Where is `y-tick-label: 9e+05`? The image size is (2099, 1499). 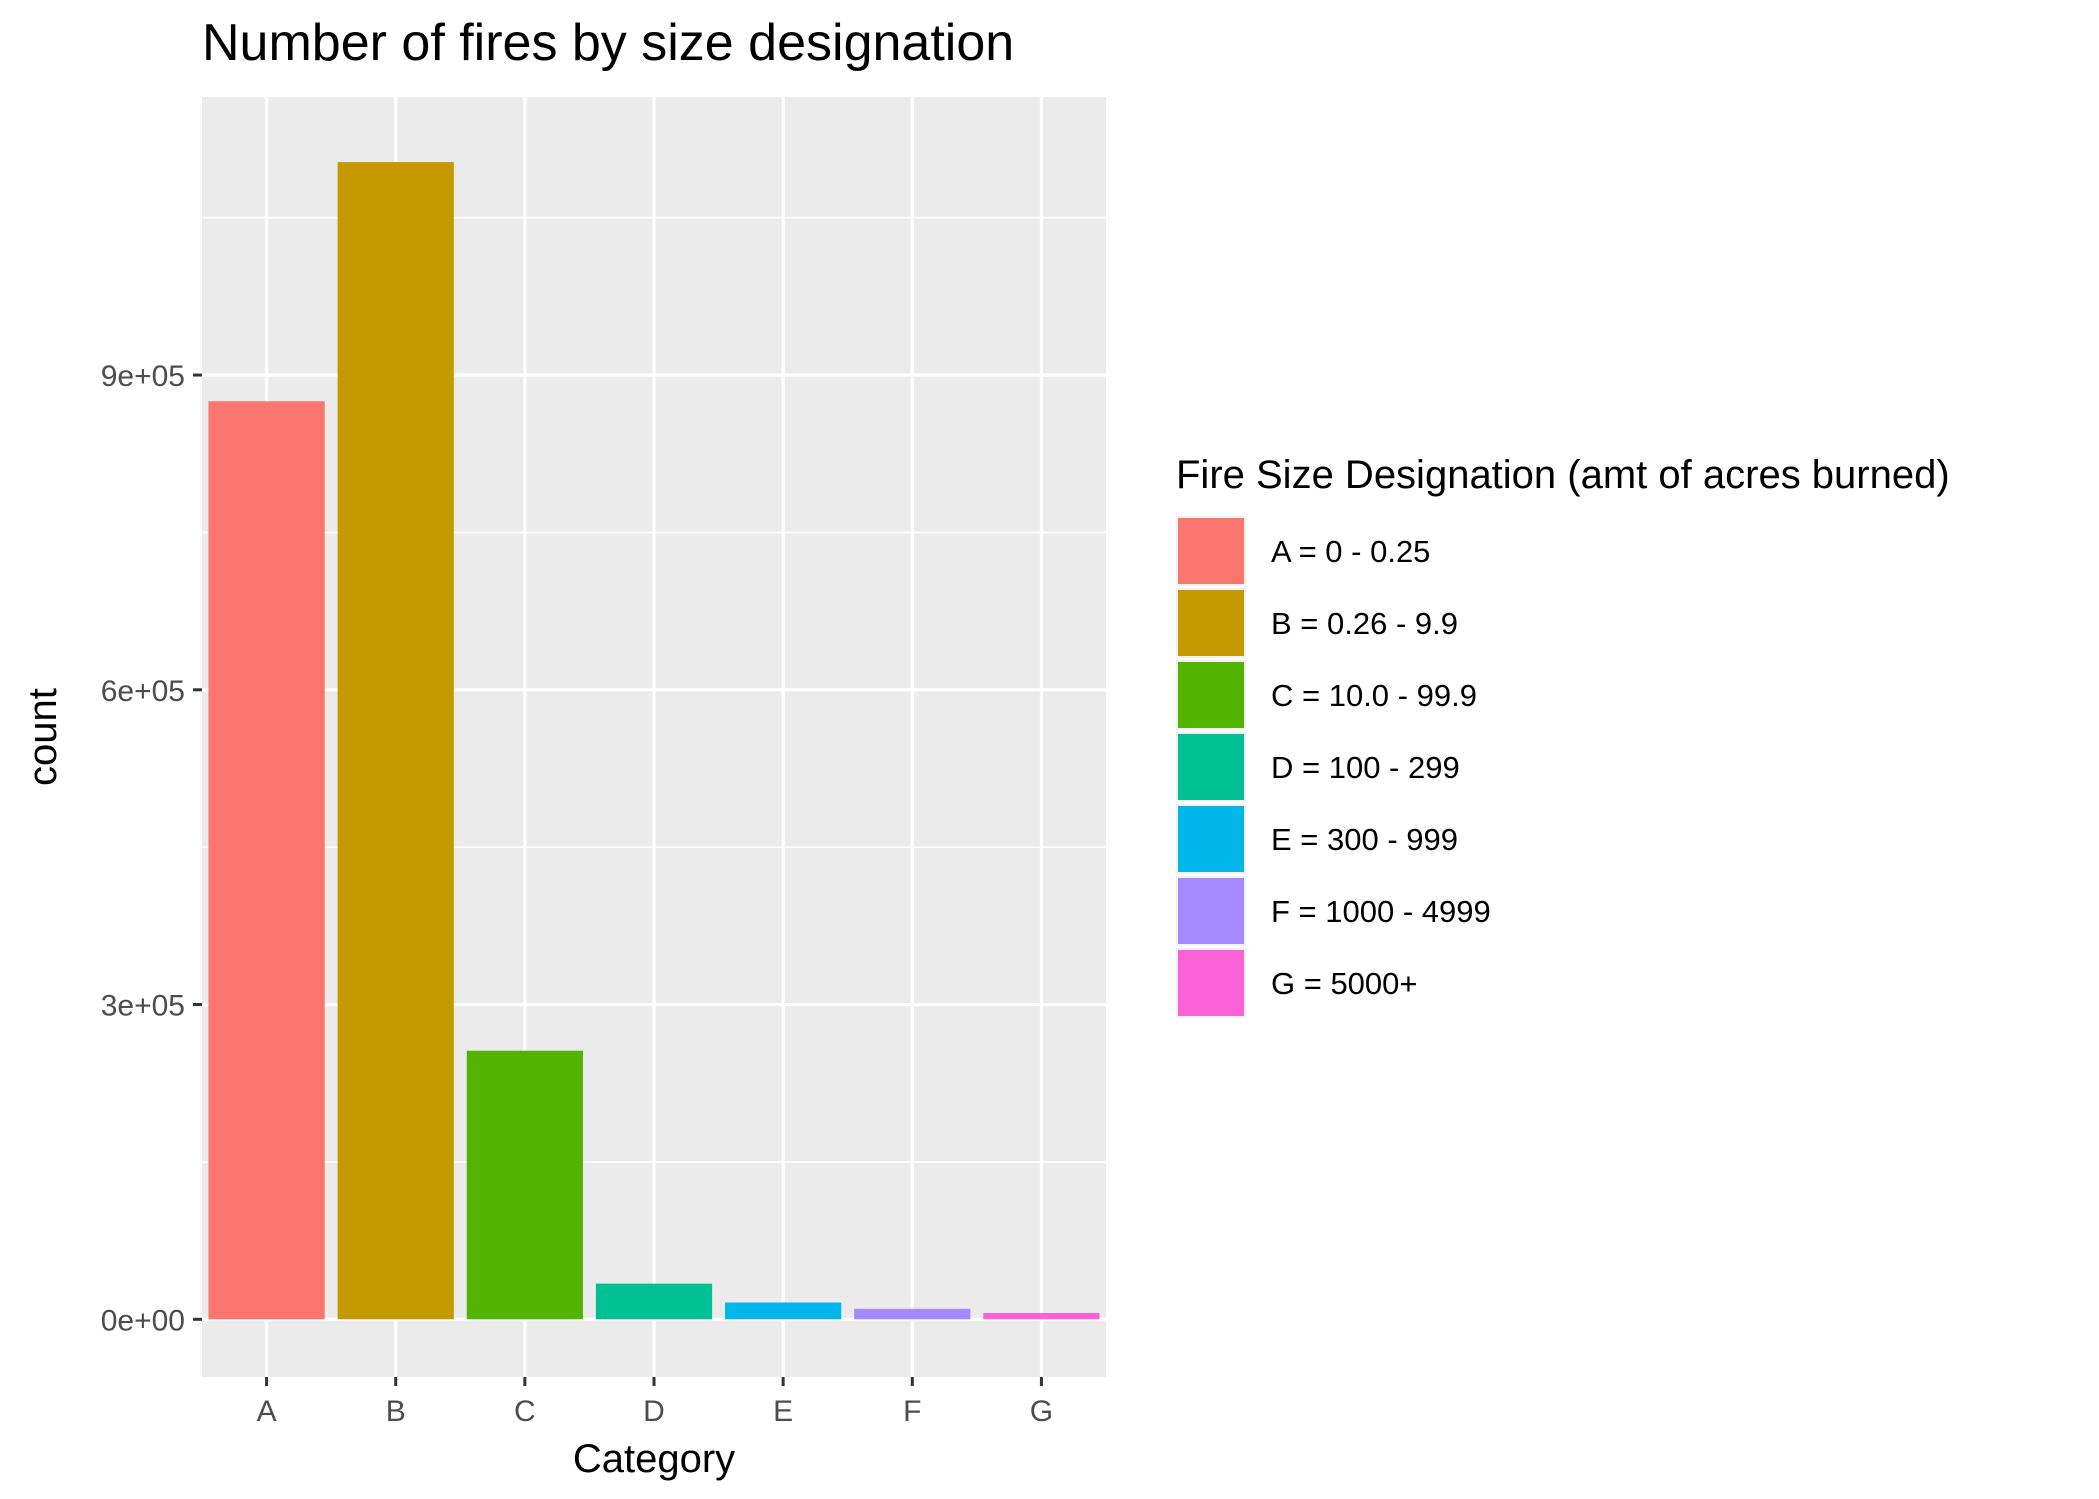 y-tick-label: 9e+05 is located at coordinates (143, 376).